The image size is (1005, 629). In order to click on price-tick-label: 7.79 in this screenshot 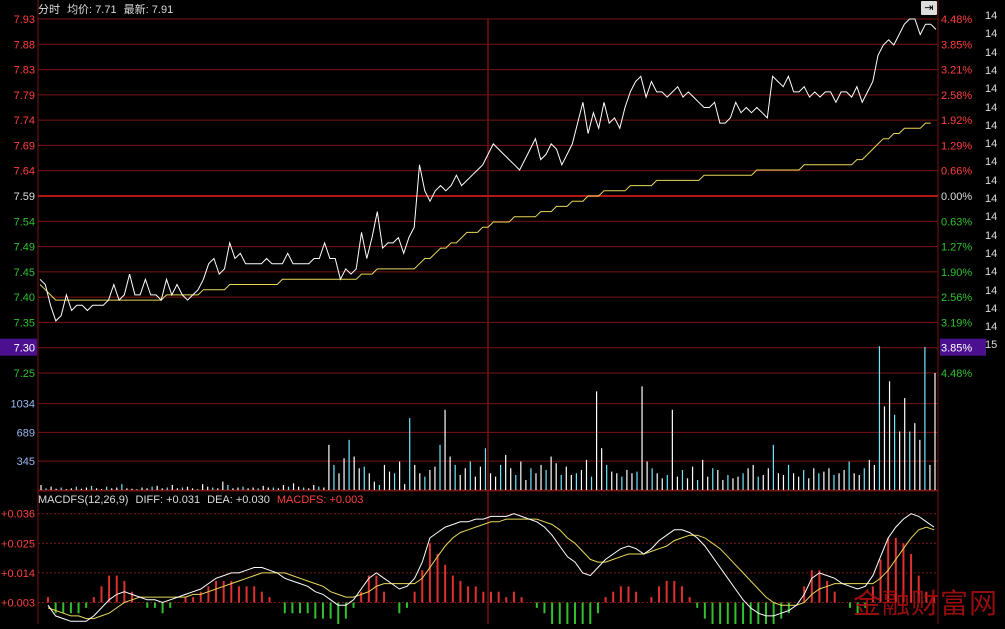, I will do `click(24, 96)`.